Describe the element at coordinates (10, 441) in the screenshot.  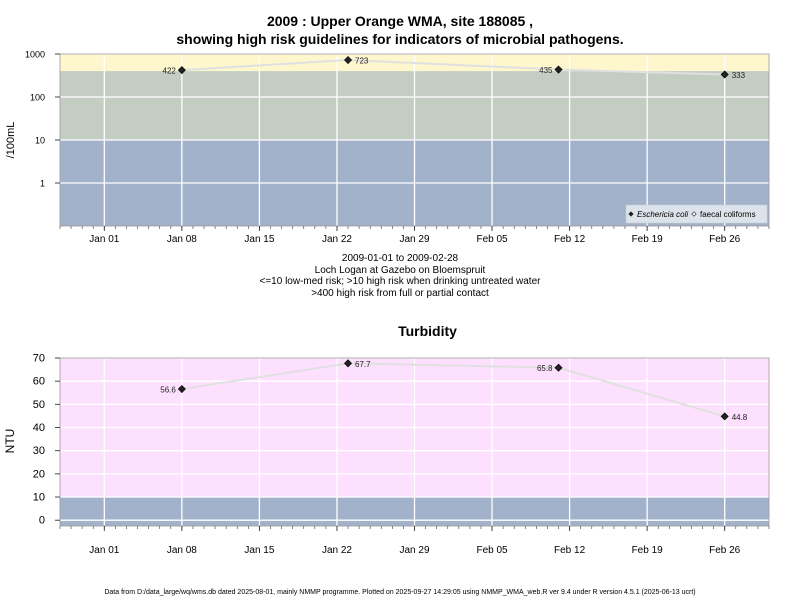
I see `y-axis-label: NTU` at that location.